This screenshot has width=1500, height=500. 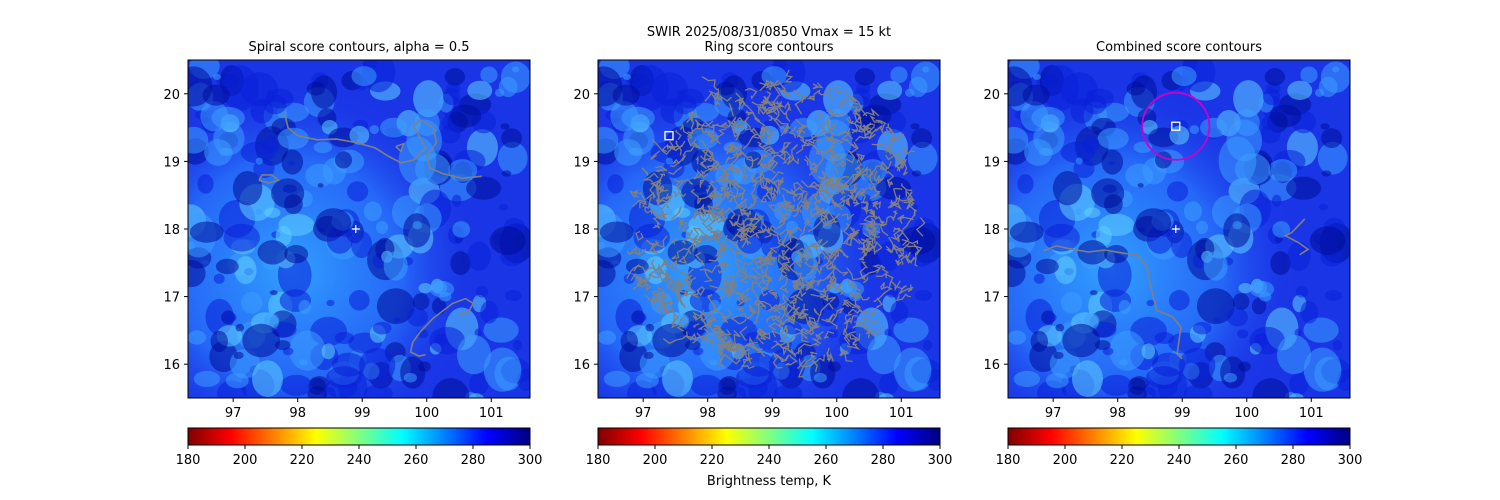 What do you see at coordinates (1176, 126) in the screenshot?
I see `square-marker` at bounding box center [1176, 126].